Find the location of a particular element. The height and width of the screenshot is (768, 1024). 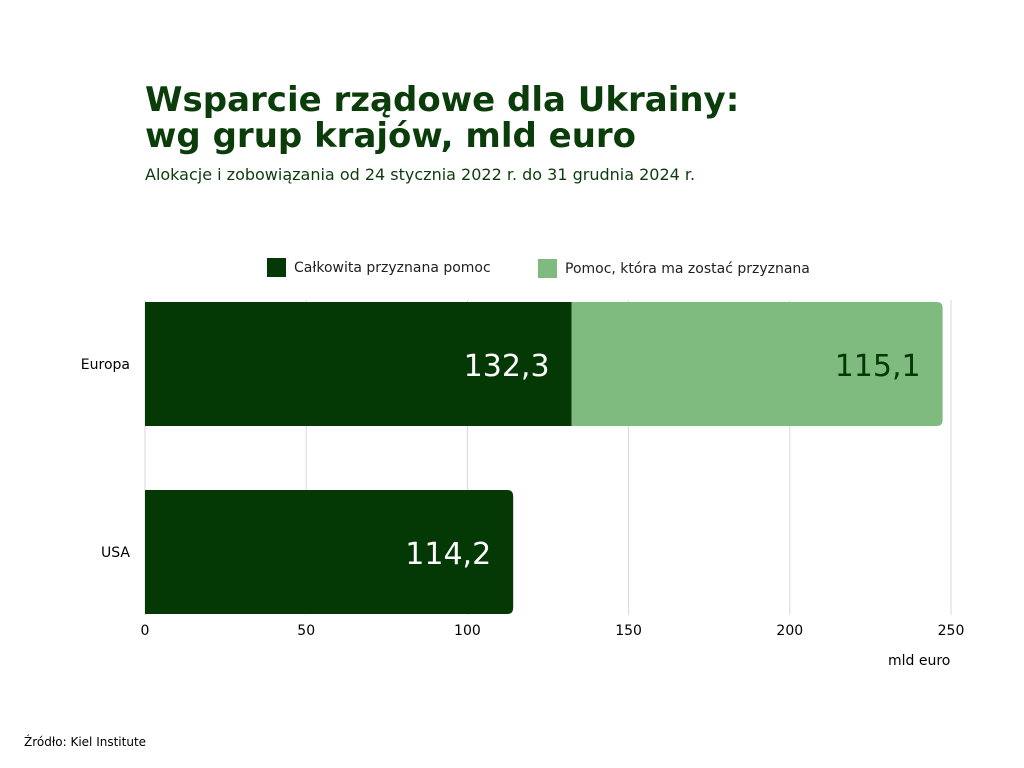

data-label-usa-series-0: 114,2 is located at coordinates (448, 554).